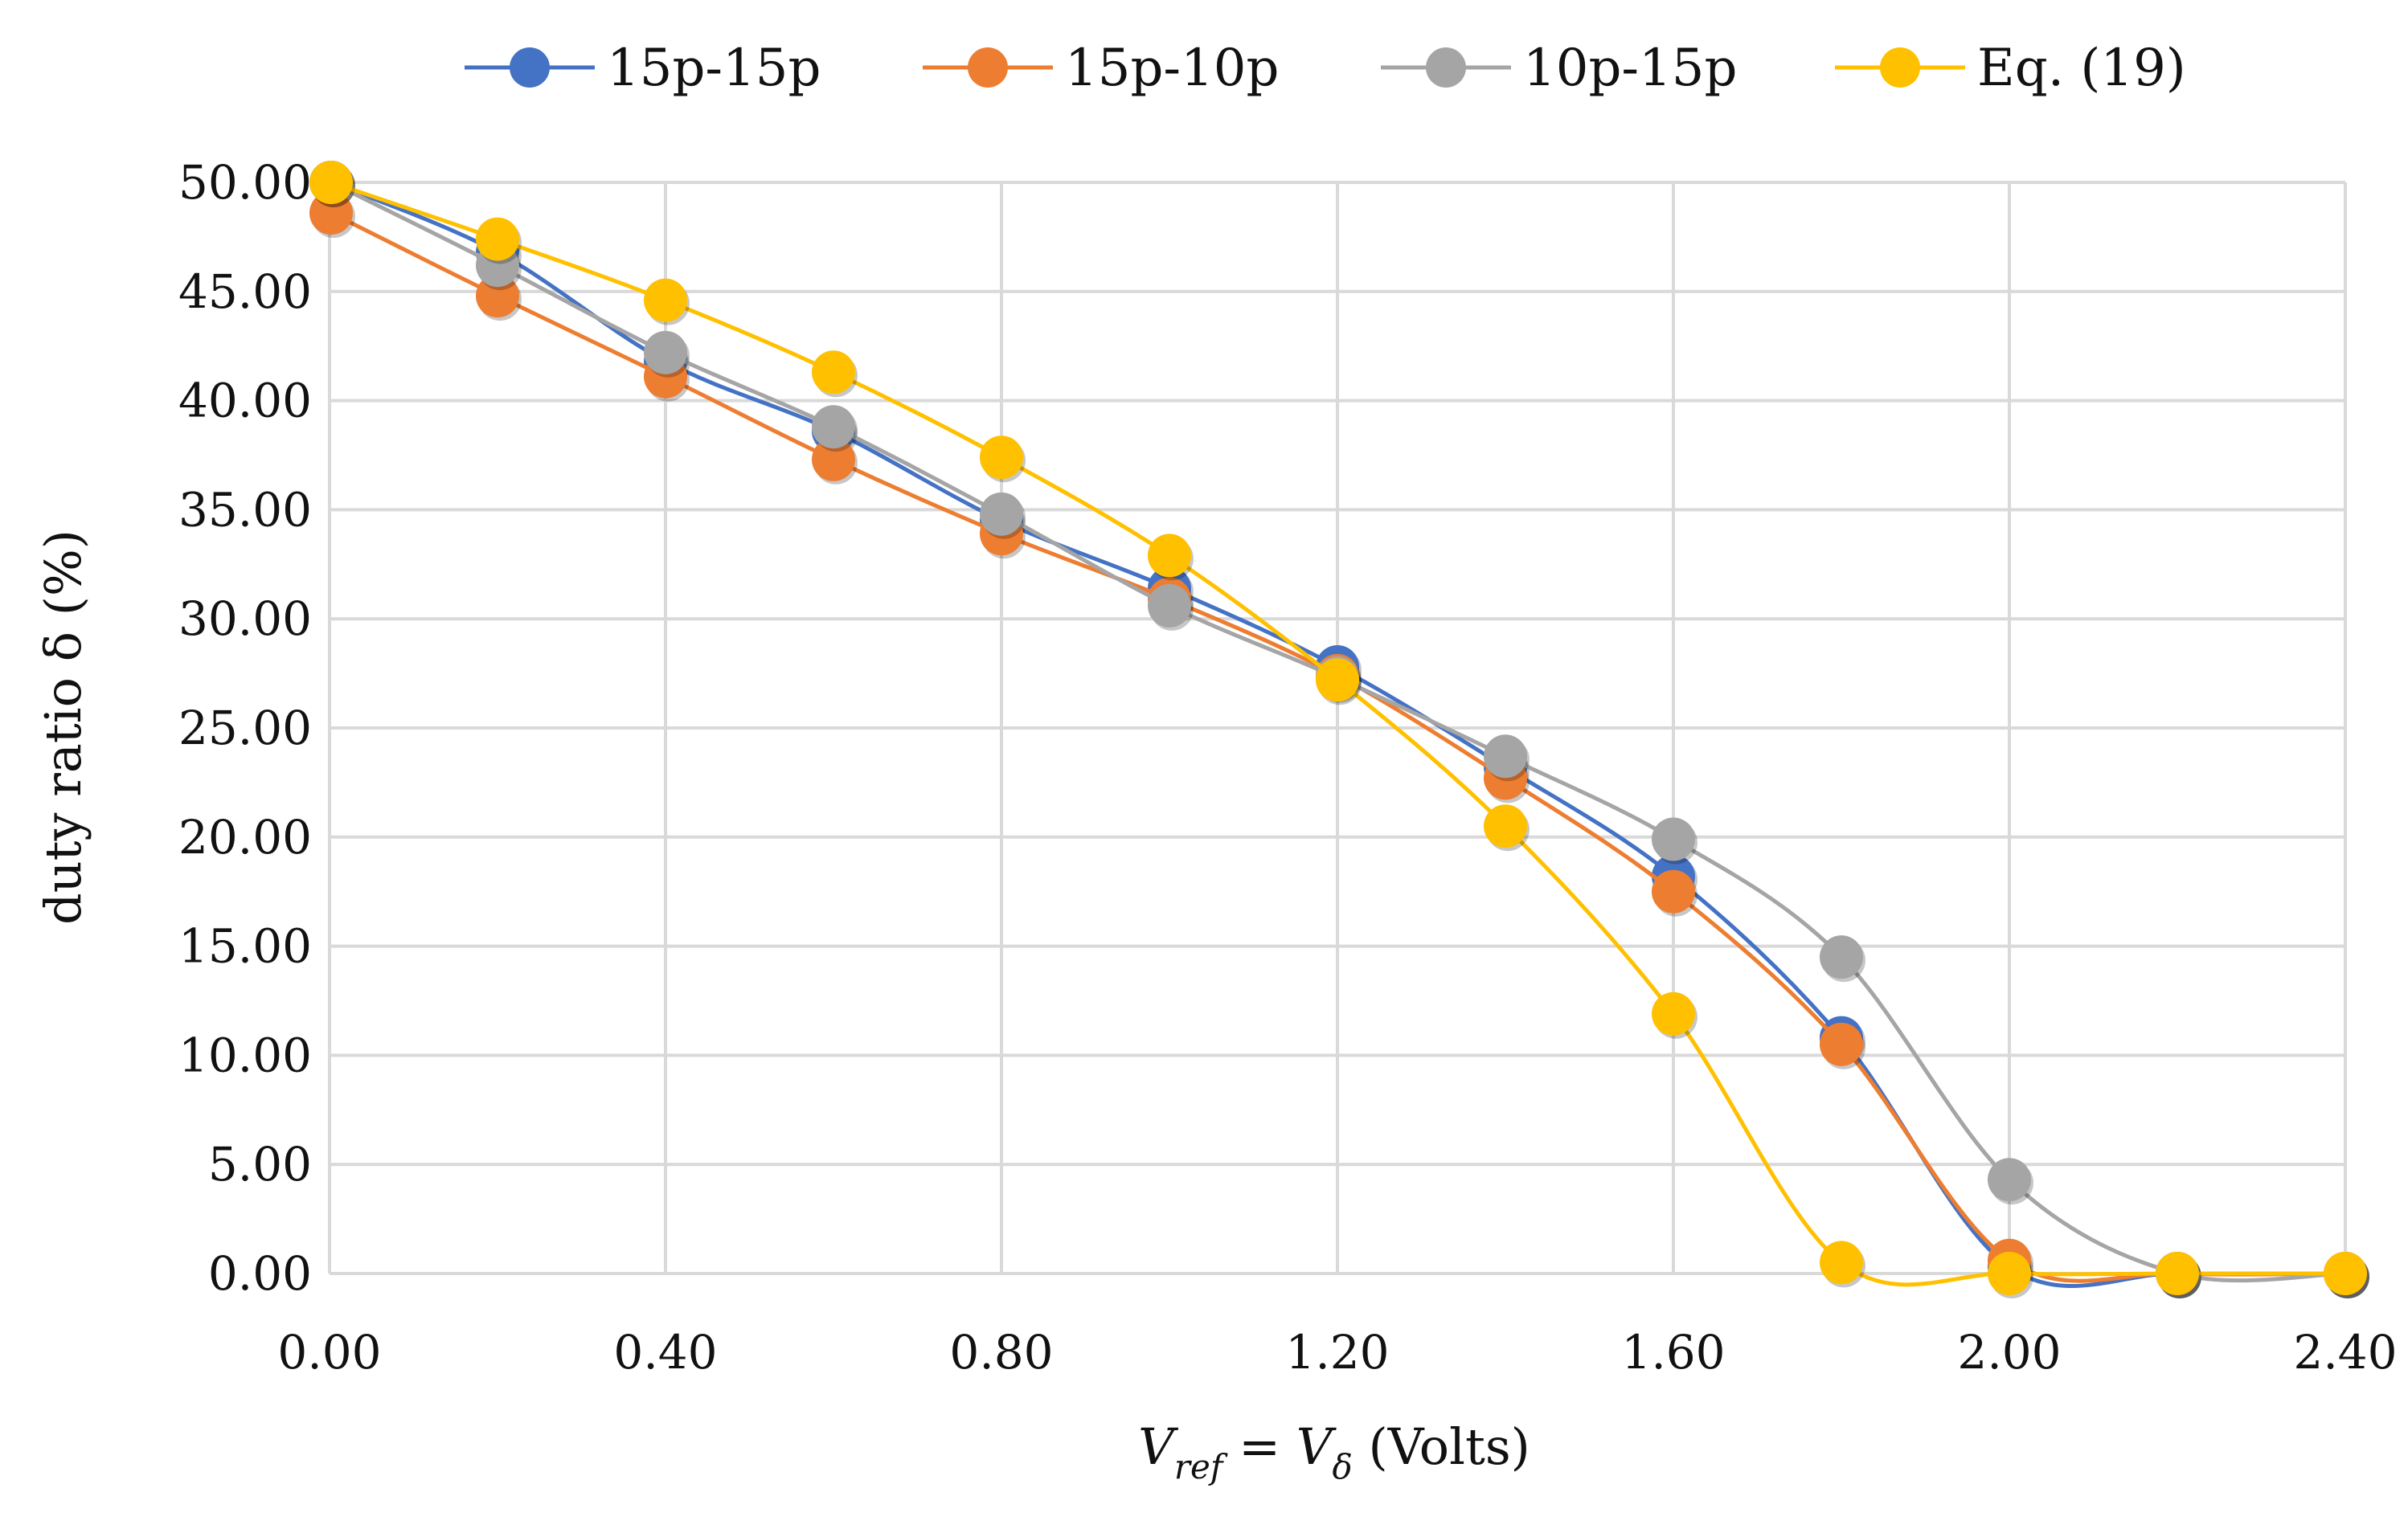 The image size is (2408, 1525). I want to click on x-tick-label: 2.00, so click(2009, 1352).